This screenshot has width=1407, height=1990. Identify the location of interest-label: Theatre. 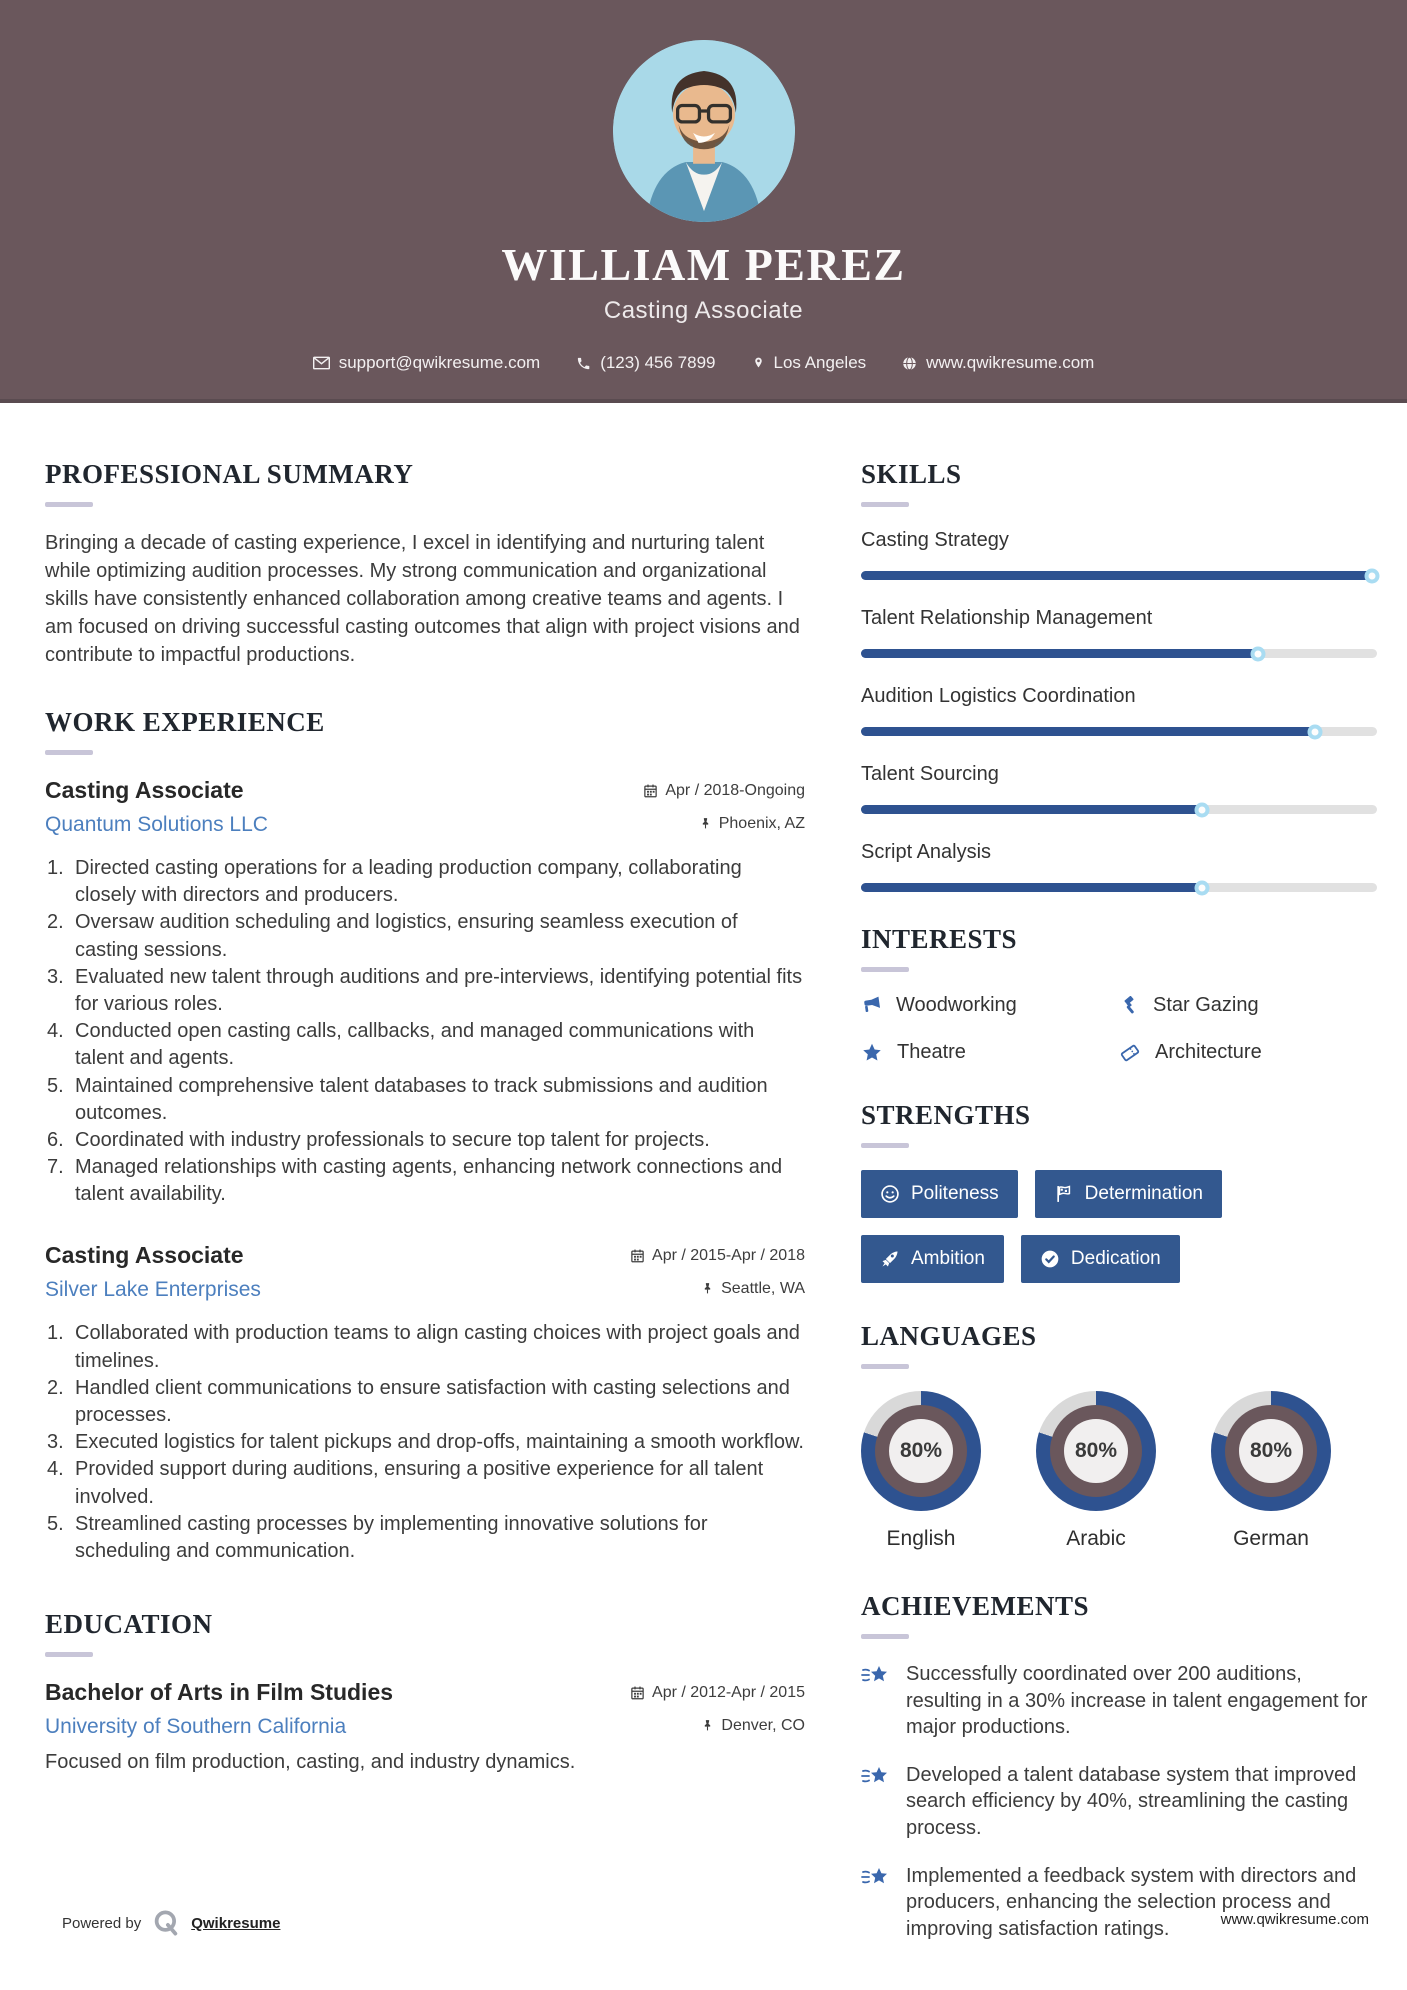
(931, 1052).